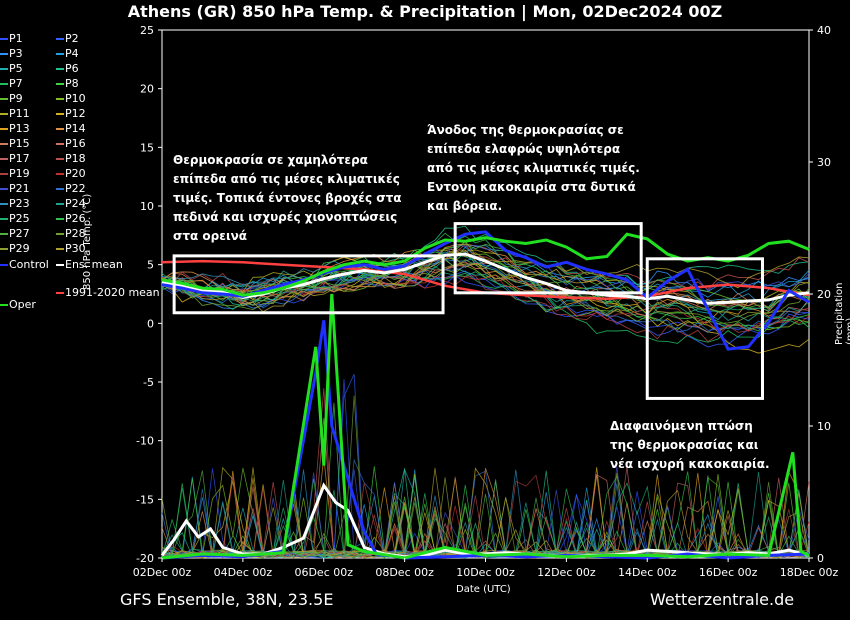  What do you see at coordinates (75, 203) in the screenshot?
I see `legend-label: P24` at bounding box center [75, 203].